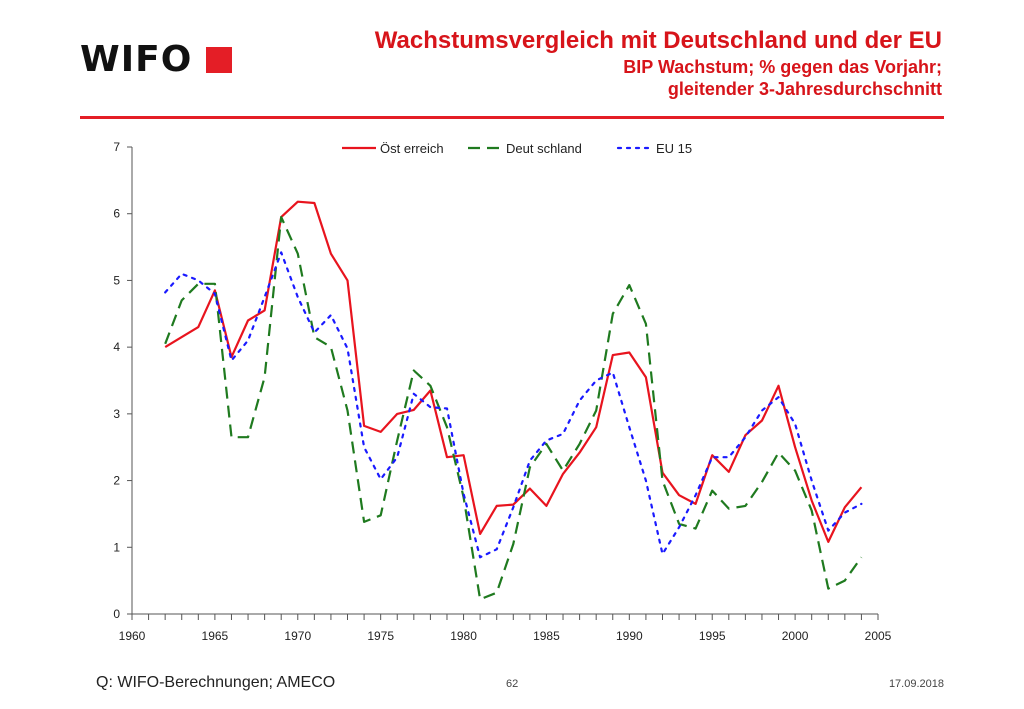 This screenshot has height=709, width=1024. What do you see at coordinates (132, 636) in the screenshot?
I see `x-tick-label: 1960` at bounding box center [132, 636].